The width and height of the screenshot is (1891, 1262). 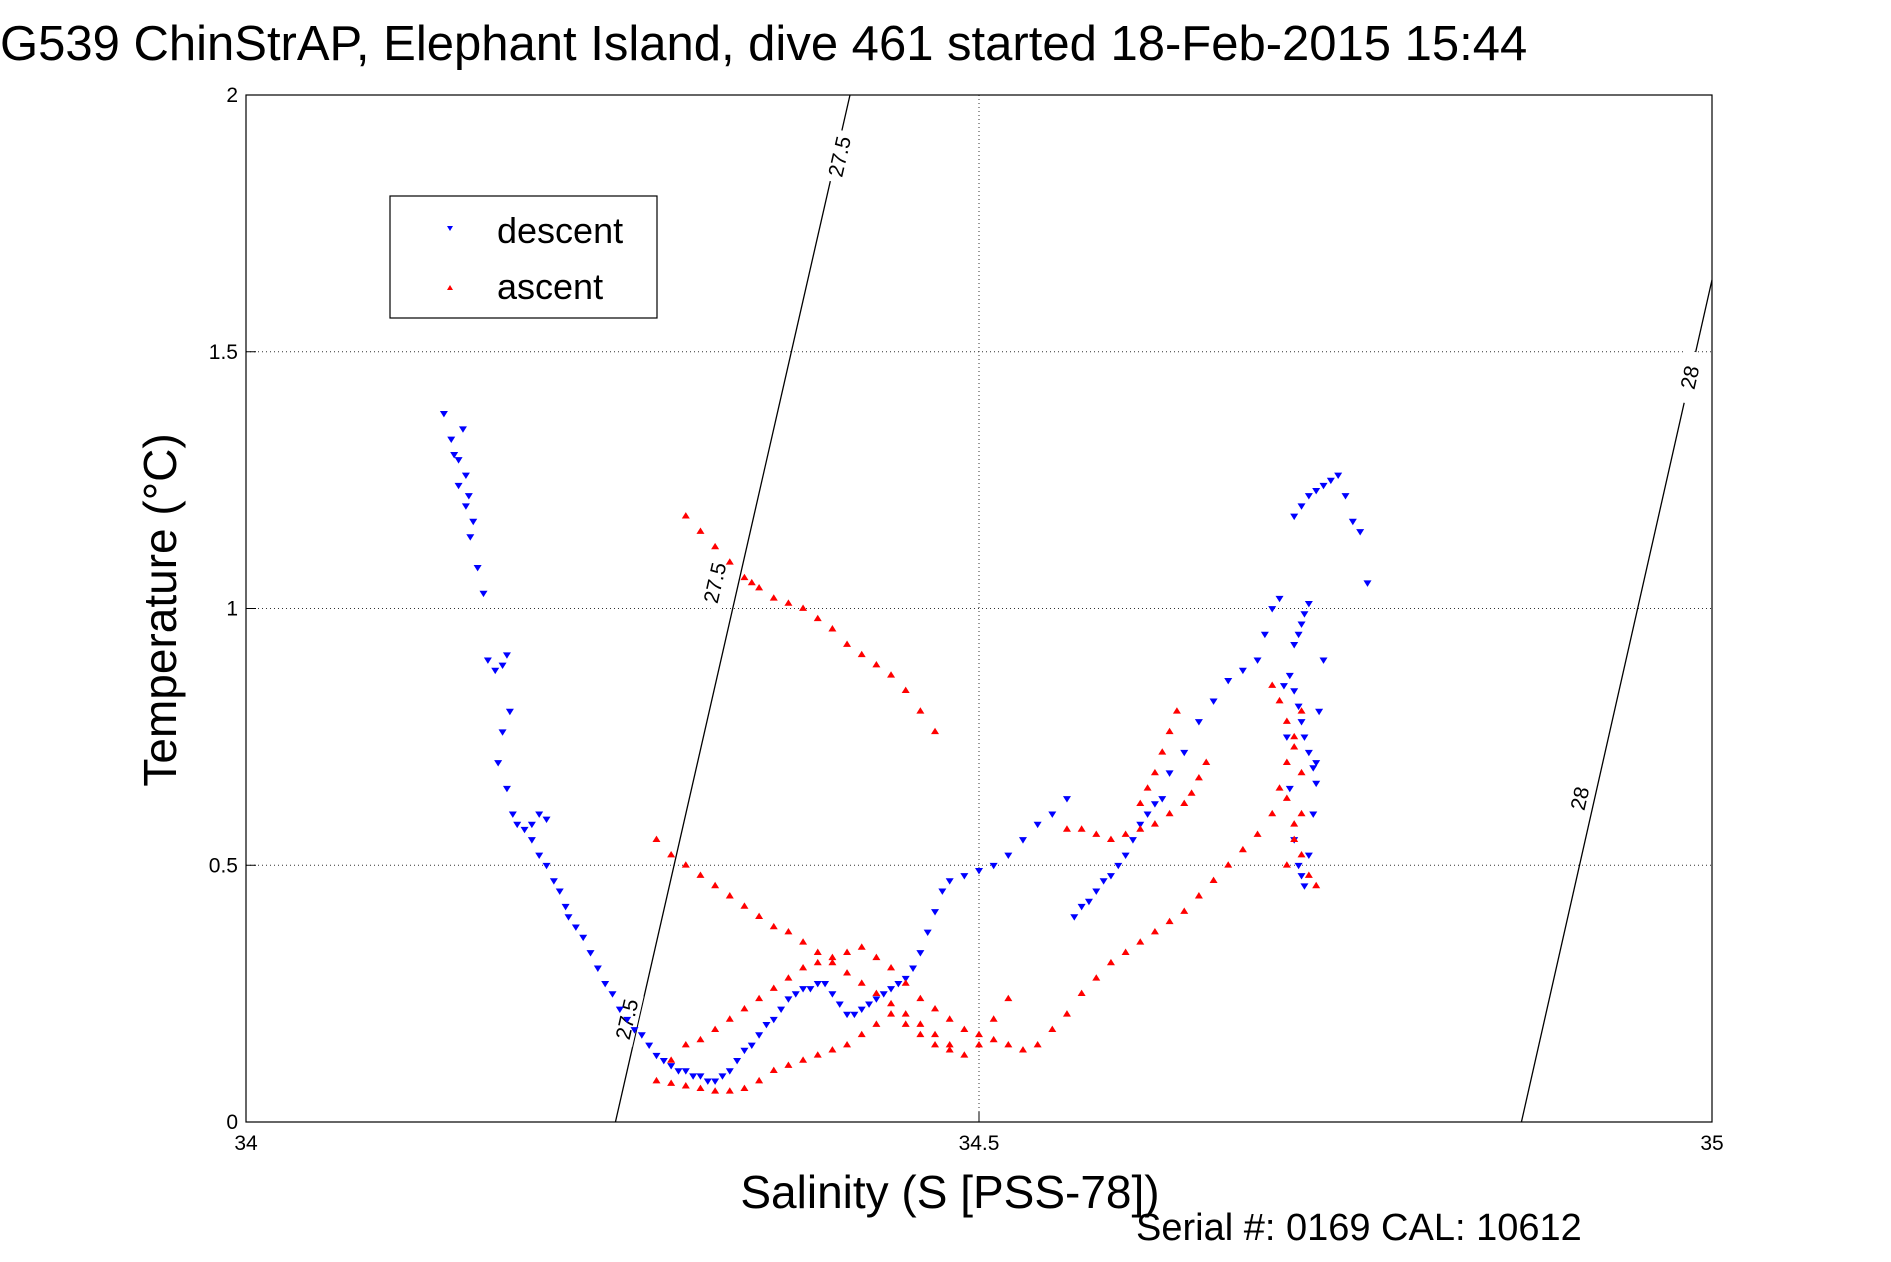 I want to click on legend-marker-ascent, so click(x=450, y=287).